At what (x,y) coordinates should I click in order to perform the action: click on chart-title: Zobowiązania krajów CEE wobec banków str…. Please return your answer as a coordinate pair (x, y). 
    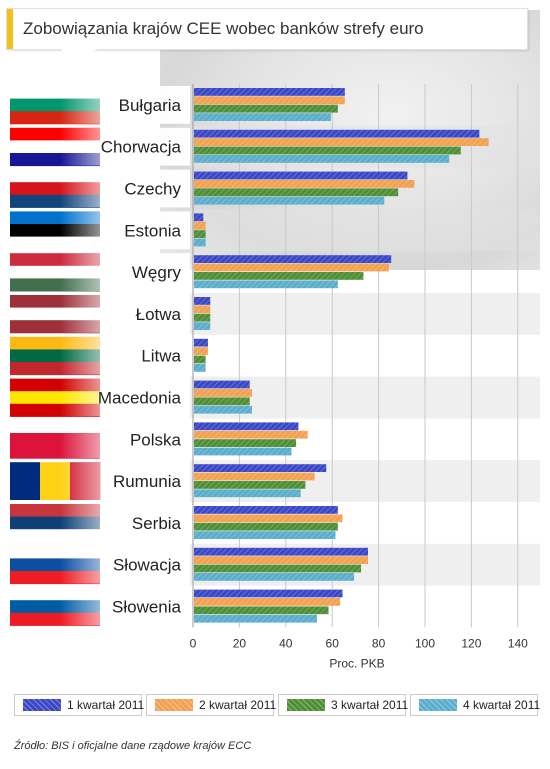
    Looking at the image, I should click on (223, 28).